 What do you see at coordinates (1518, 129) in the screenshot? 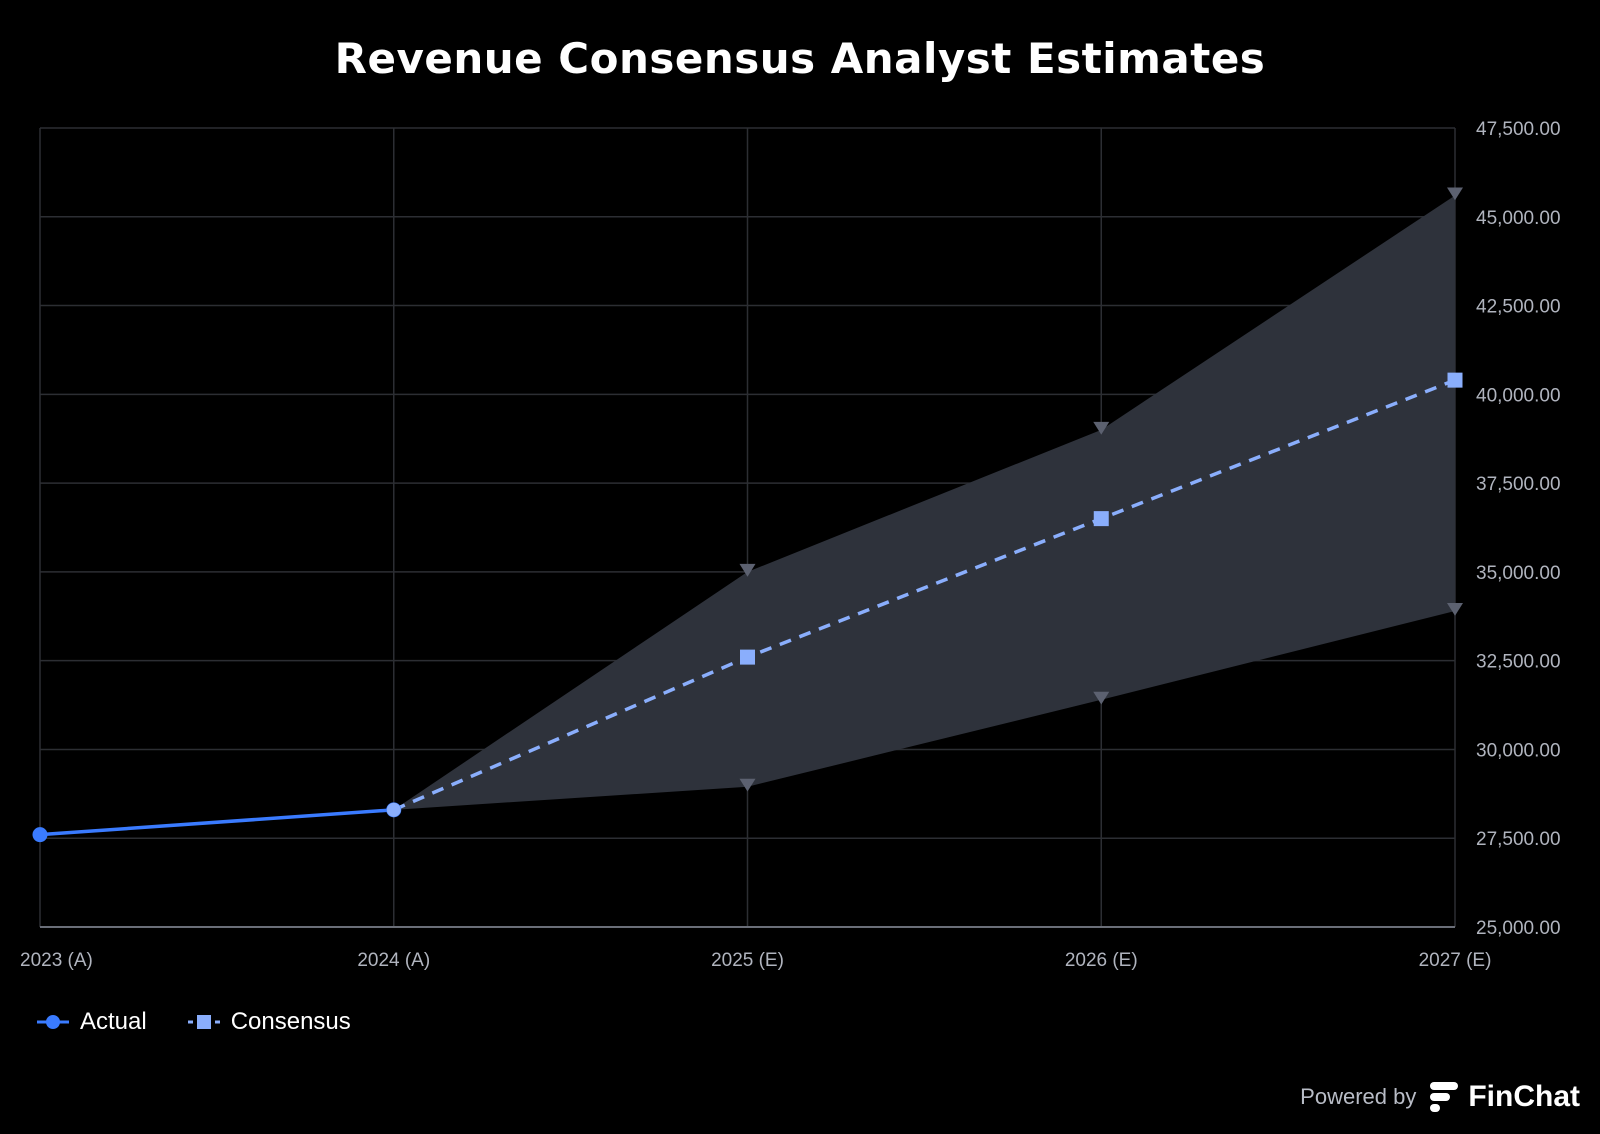
I see `y-tick-label: 47,500.00` at bounding box center [1518, 129].